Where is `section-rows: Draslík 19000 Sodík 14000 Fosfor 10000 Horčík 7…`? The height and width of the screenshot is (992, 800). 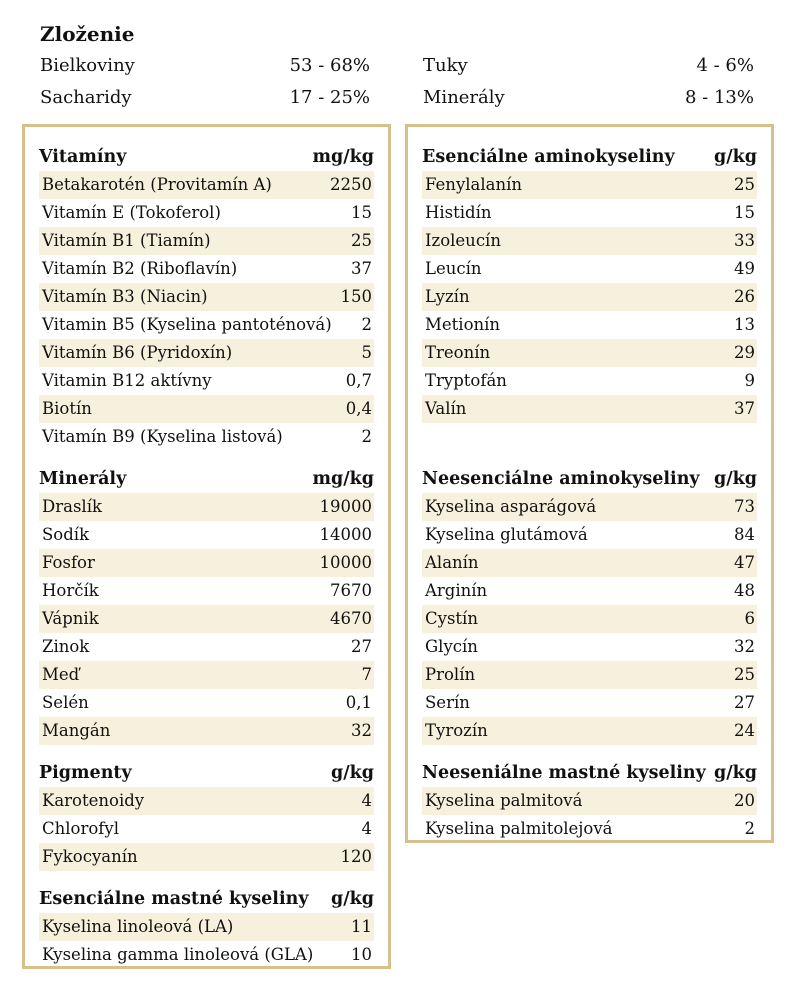 section-rows: Draslík 19000 Sodík 14000 Fosfor 10000 Horčík 7… is located at coordinates (206, 619).